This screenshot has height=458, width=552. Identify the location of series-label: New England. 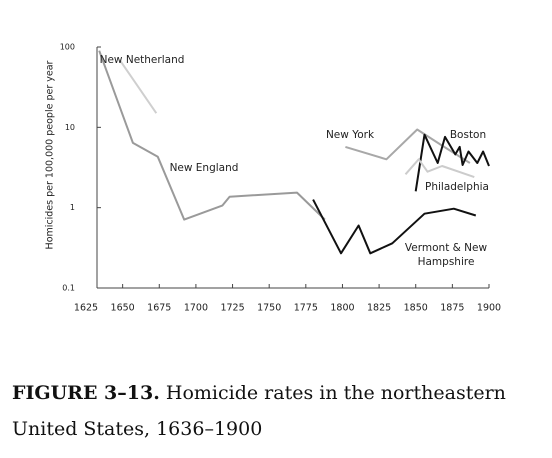
(204, 168).